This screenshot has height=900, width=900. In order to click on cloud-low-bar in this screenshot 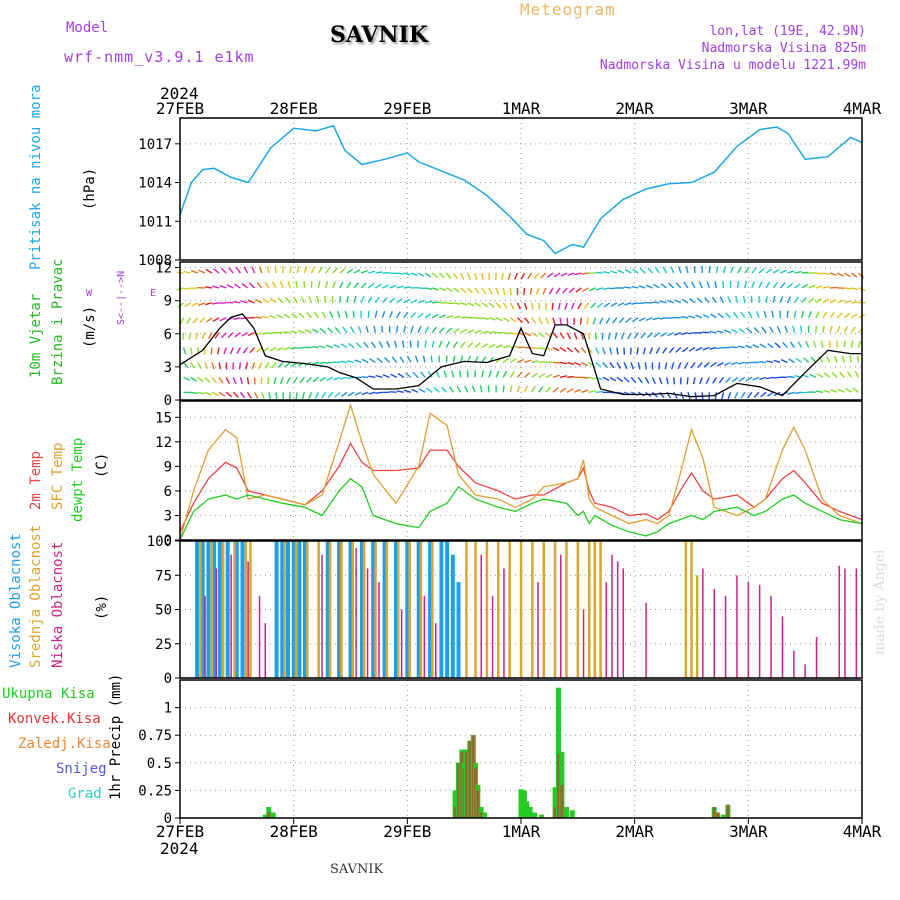, I will do `click(737, 627)`.